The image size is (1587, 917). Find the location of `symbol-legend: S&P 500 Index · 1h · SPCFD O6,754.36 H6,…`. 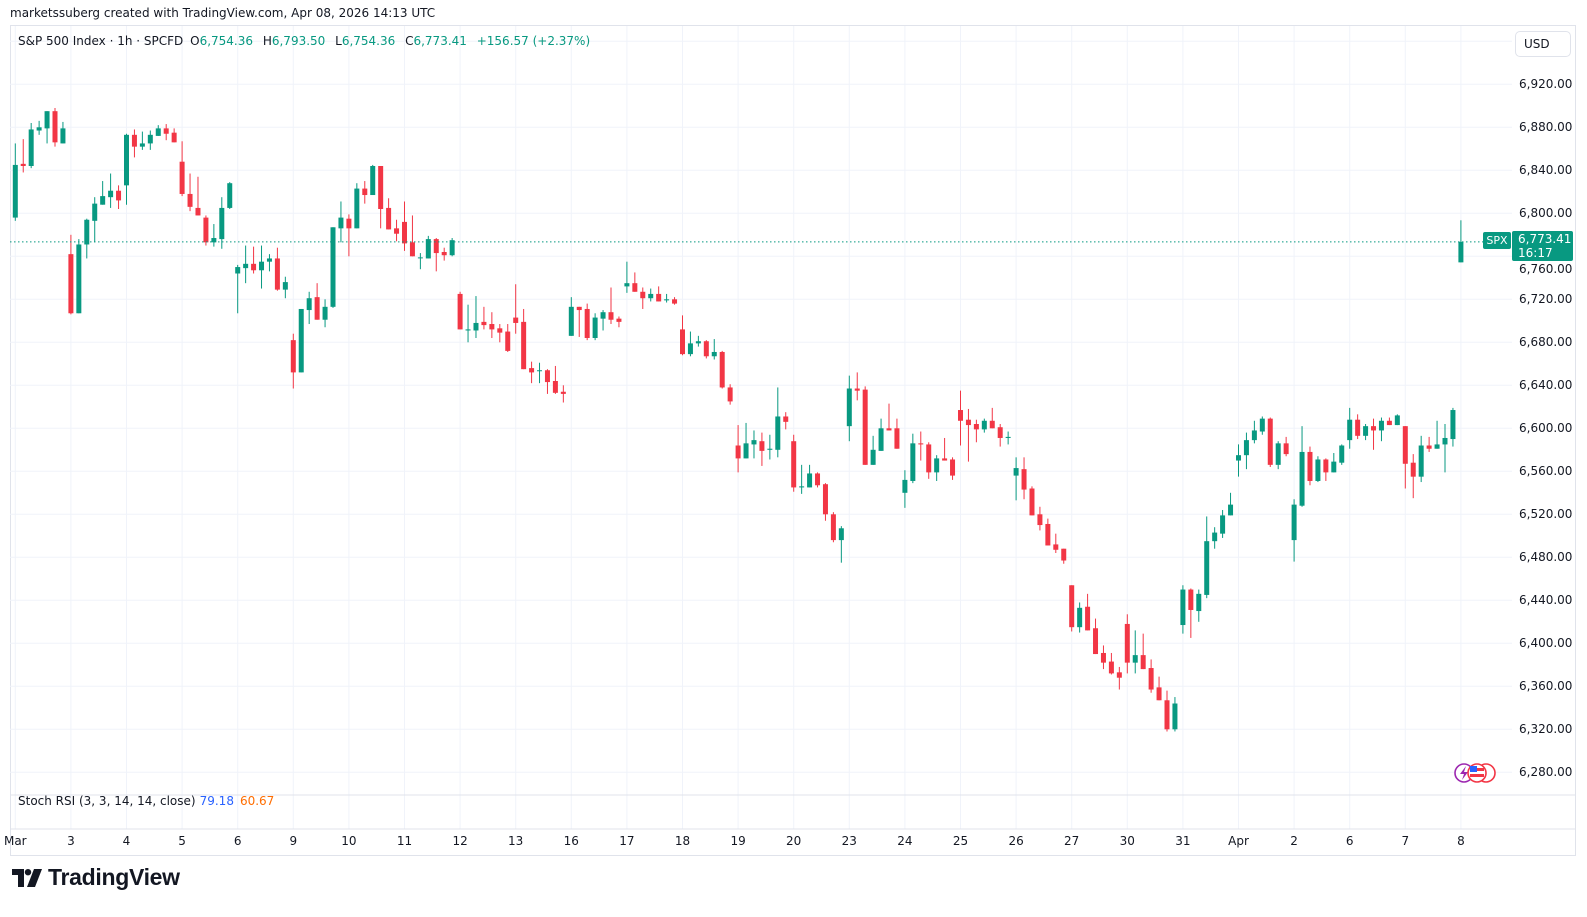

symbol-legend: S&P 500 Index · 1h · SPCFD O6,754.36 H6,… is located at coordinates (305, 41).